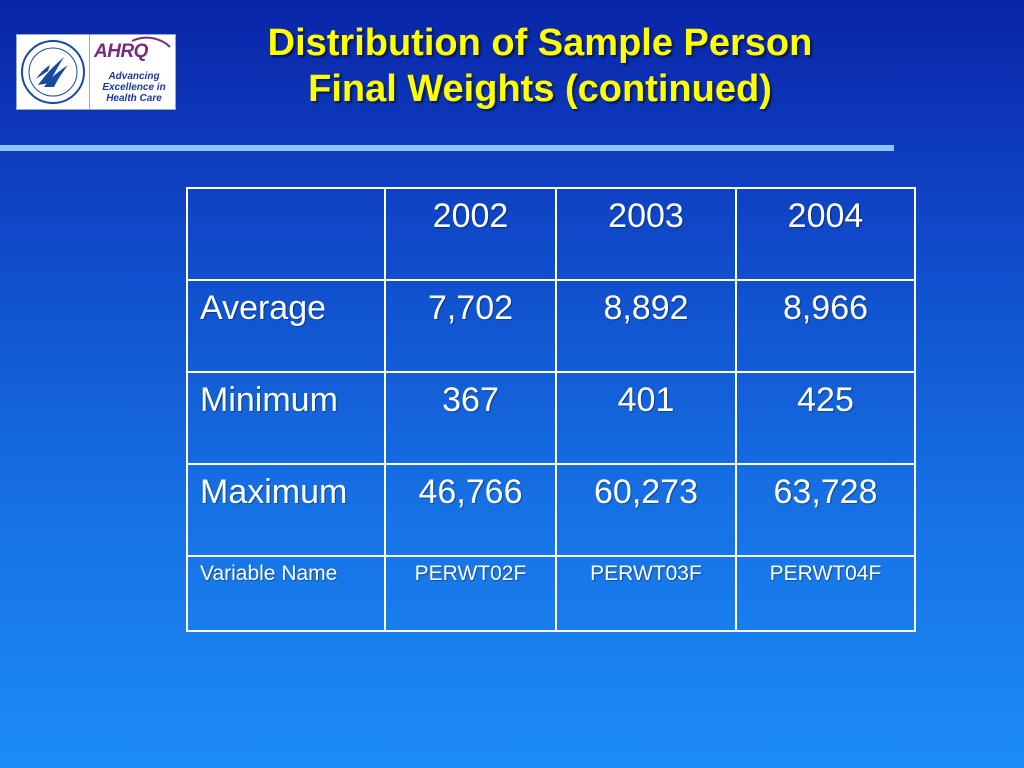 Image resolution: width=1024 pixels, height=768 pixels. What do you see at coordinates (825, 234) in the screenshot?
I see `column-header-2004: 2004` at bounding box center [825, 234].